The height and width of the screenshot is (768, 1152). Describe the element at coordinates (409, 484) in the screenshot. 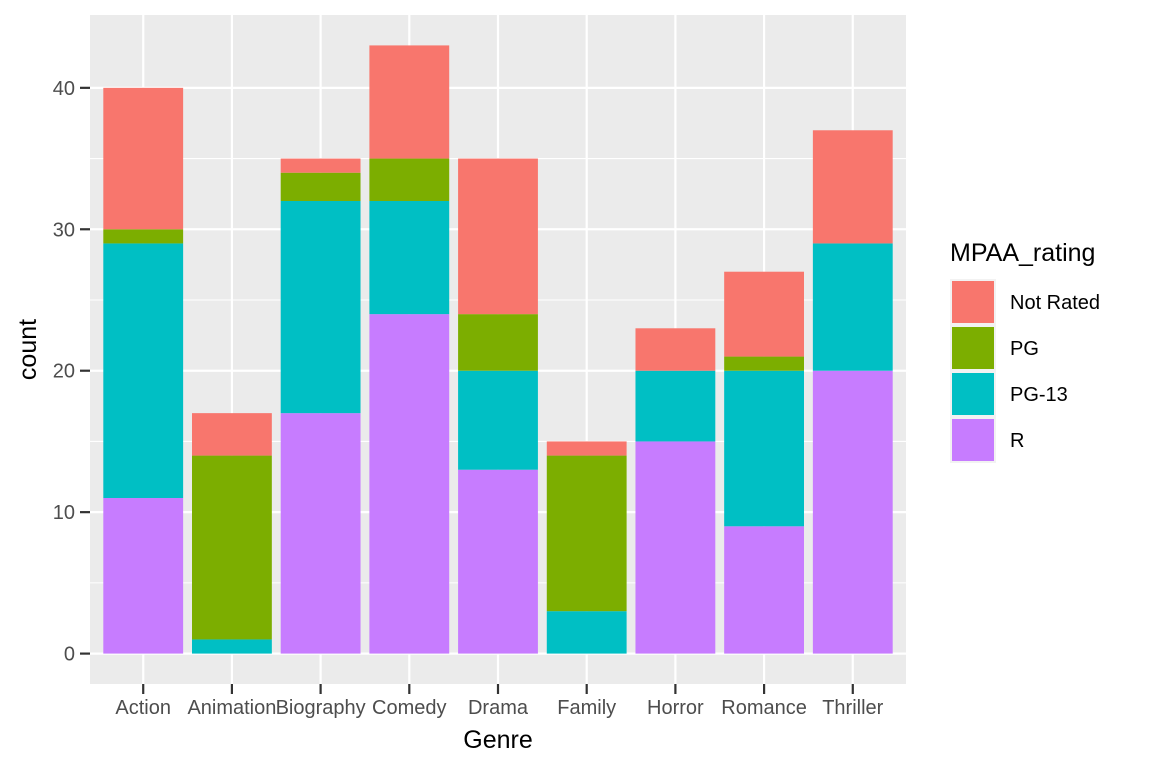

I see `bar-segment-comedy-r` at that location.